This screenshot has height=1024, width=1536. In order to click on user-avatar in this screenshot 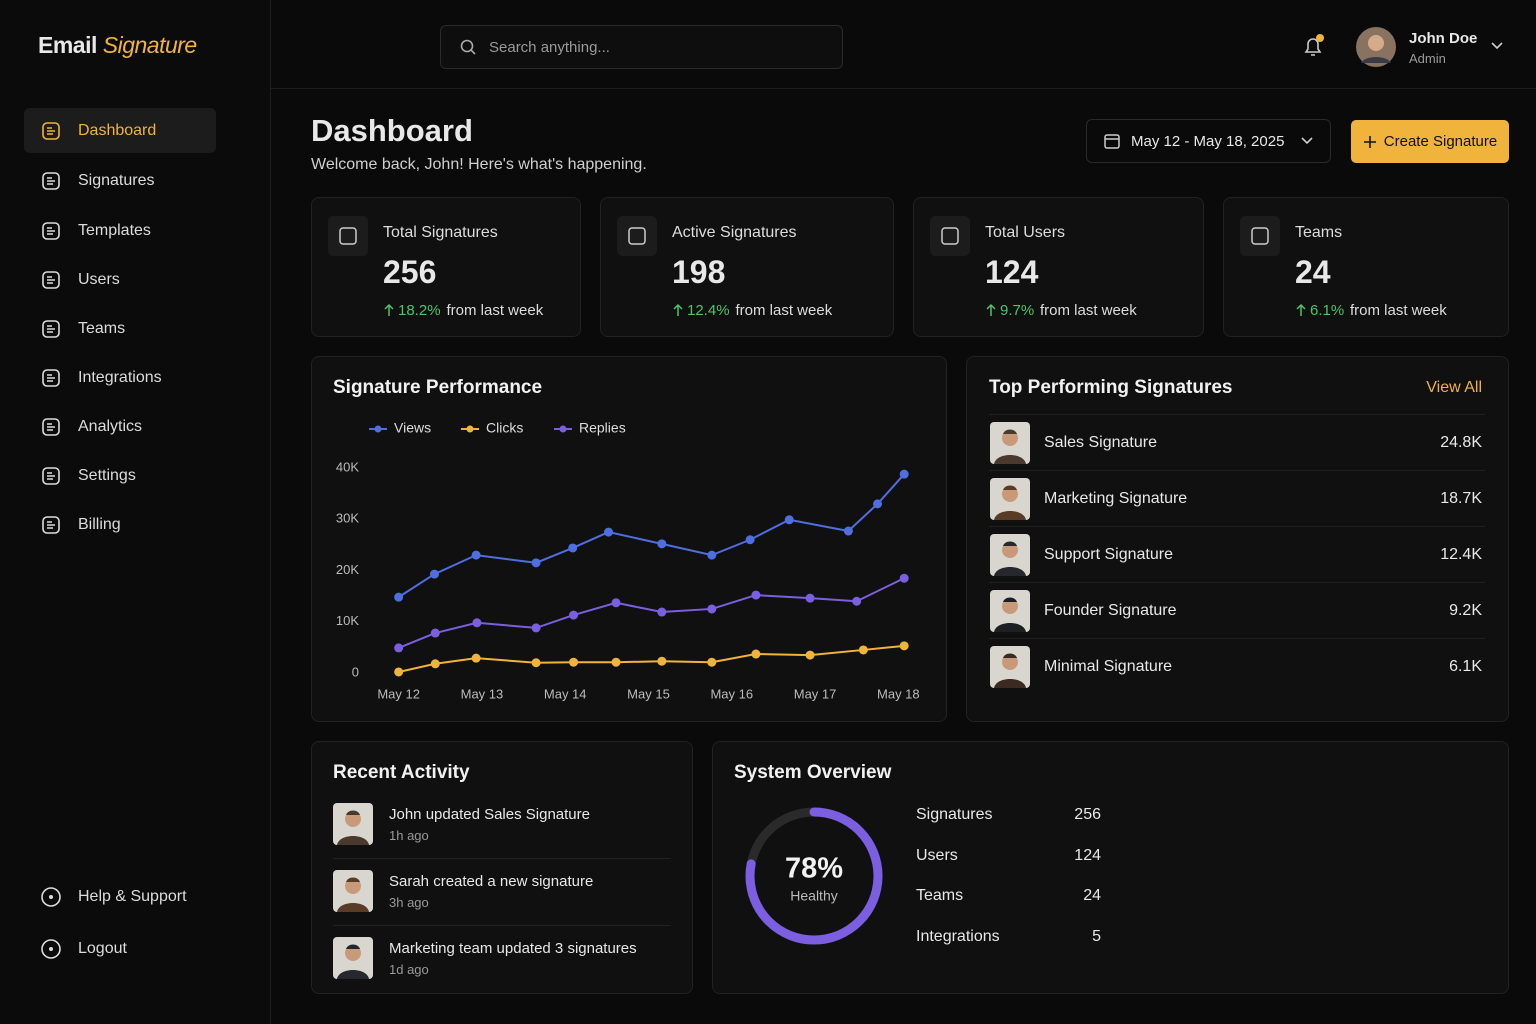, I will do `click(1376, 47)`.